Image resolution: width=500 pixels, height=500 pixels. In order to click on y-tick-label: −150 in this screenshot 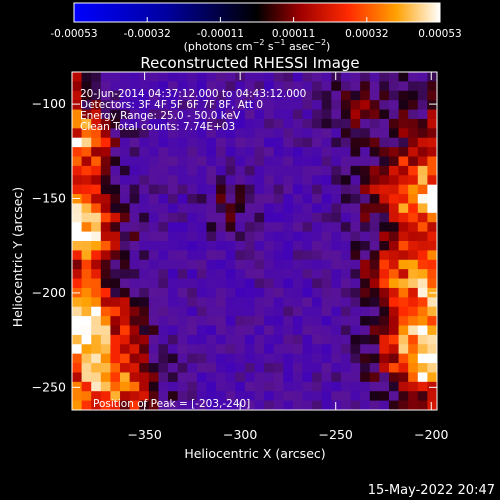, I will do `click(49, 198)`.